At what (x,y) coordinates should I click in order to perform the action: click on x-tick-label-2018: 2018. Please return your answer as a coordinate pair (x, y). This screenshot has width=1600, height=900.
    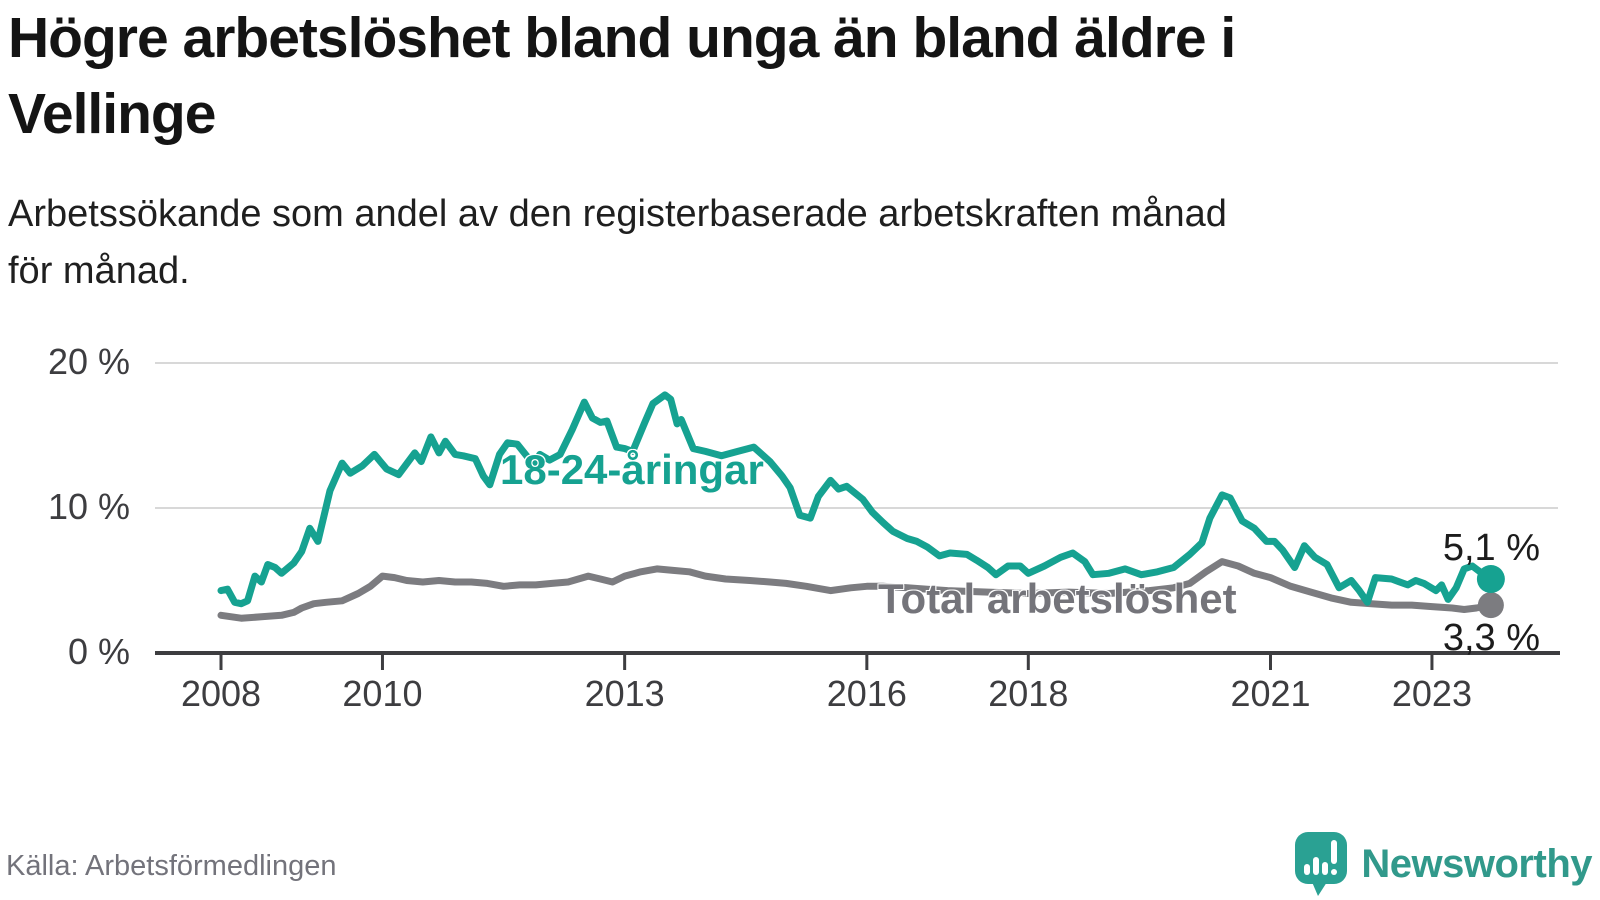
    Looking at the image, I should click on (1028, 693).